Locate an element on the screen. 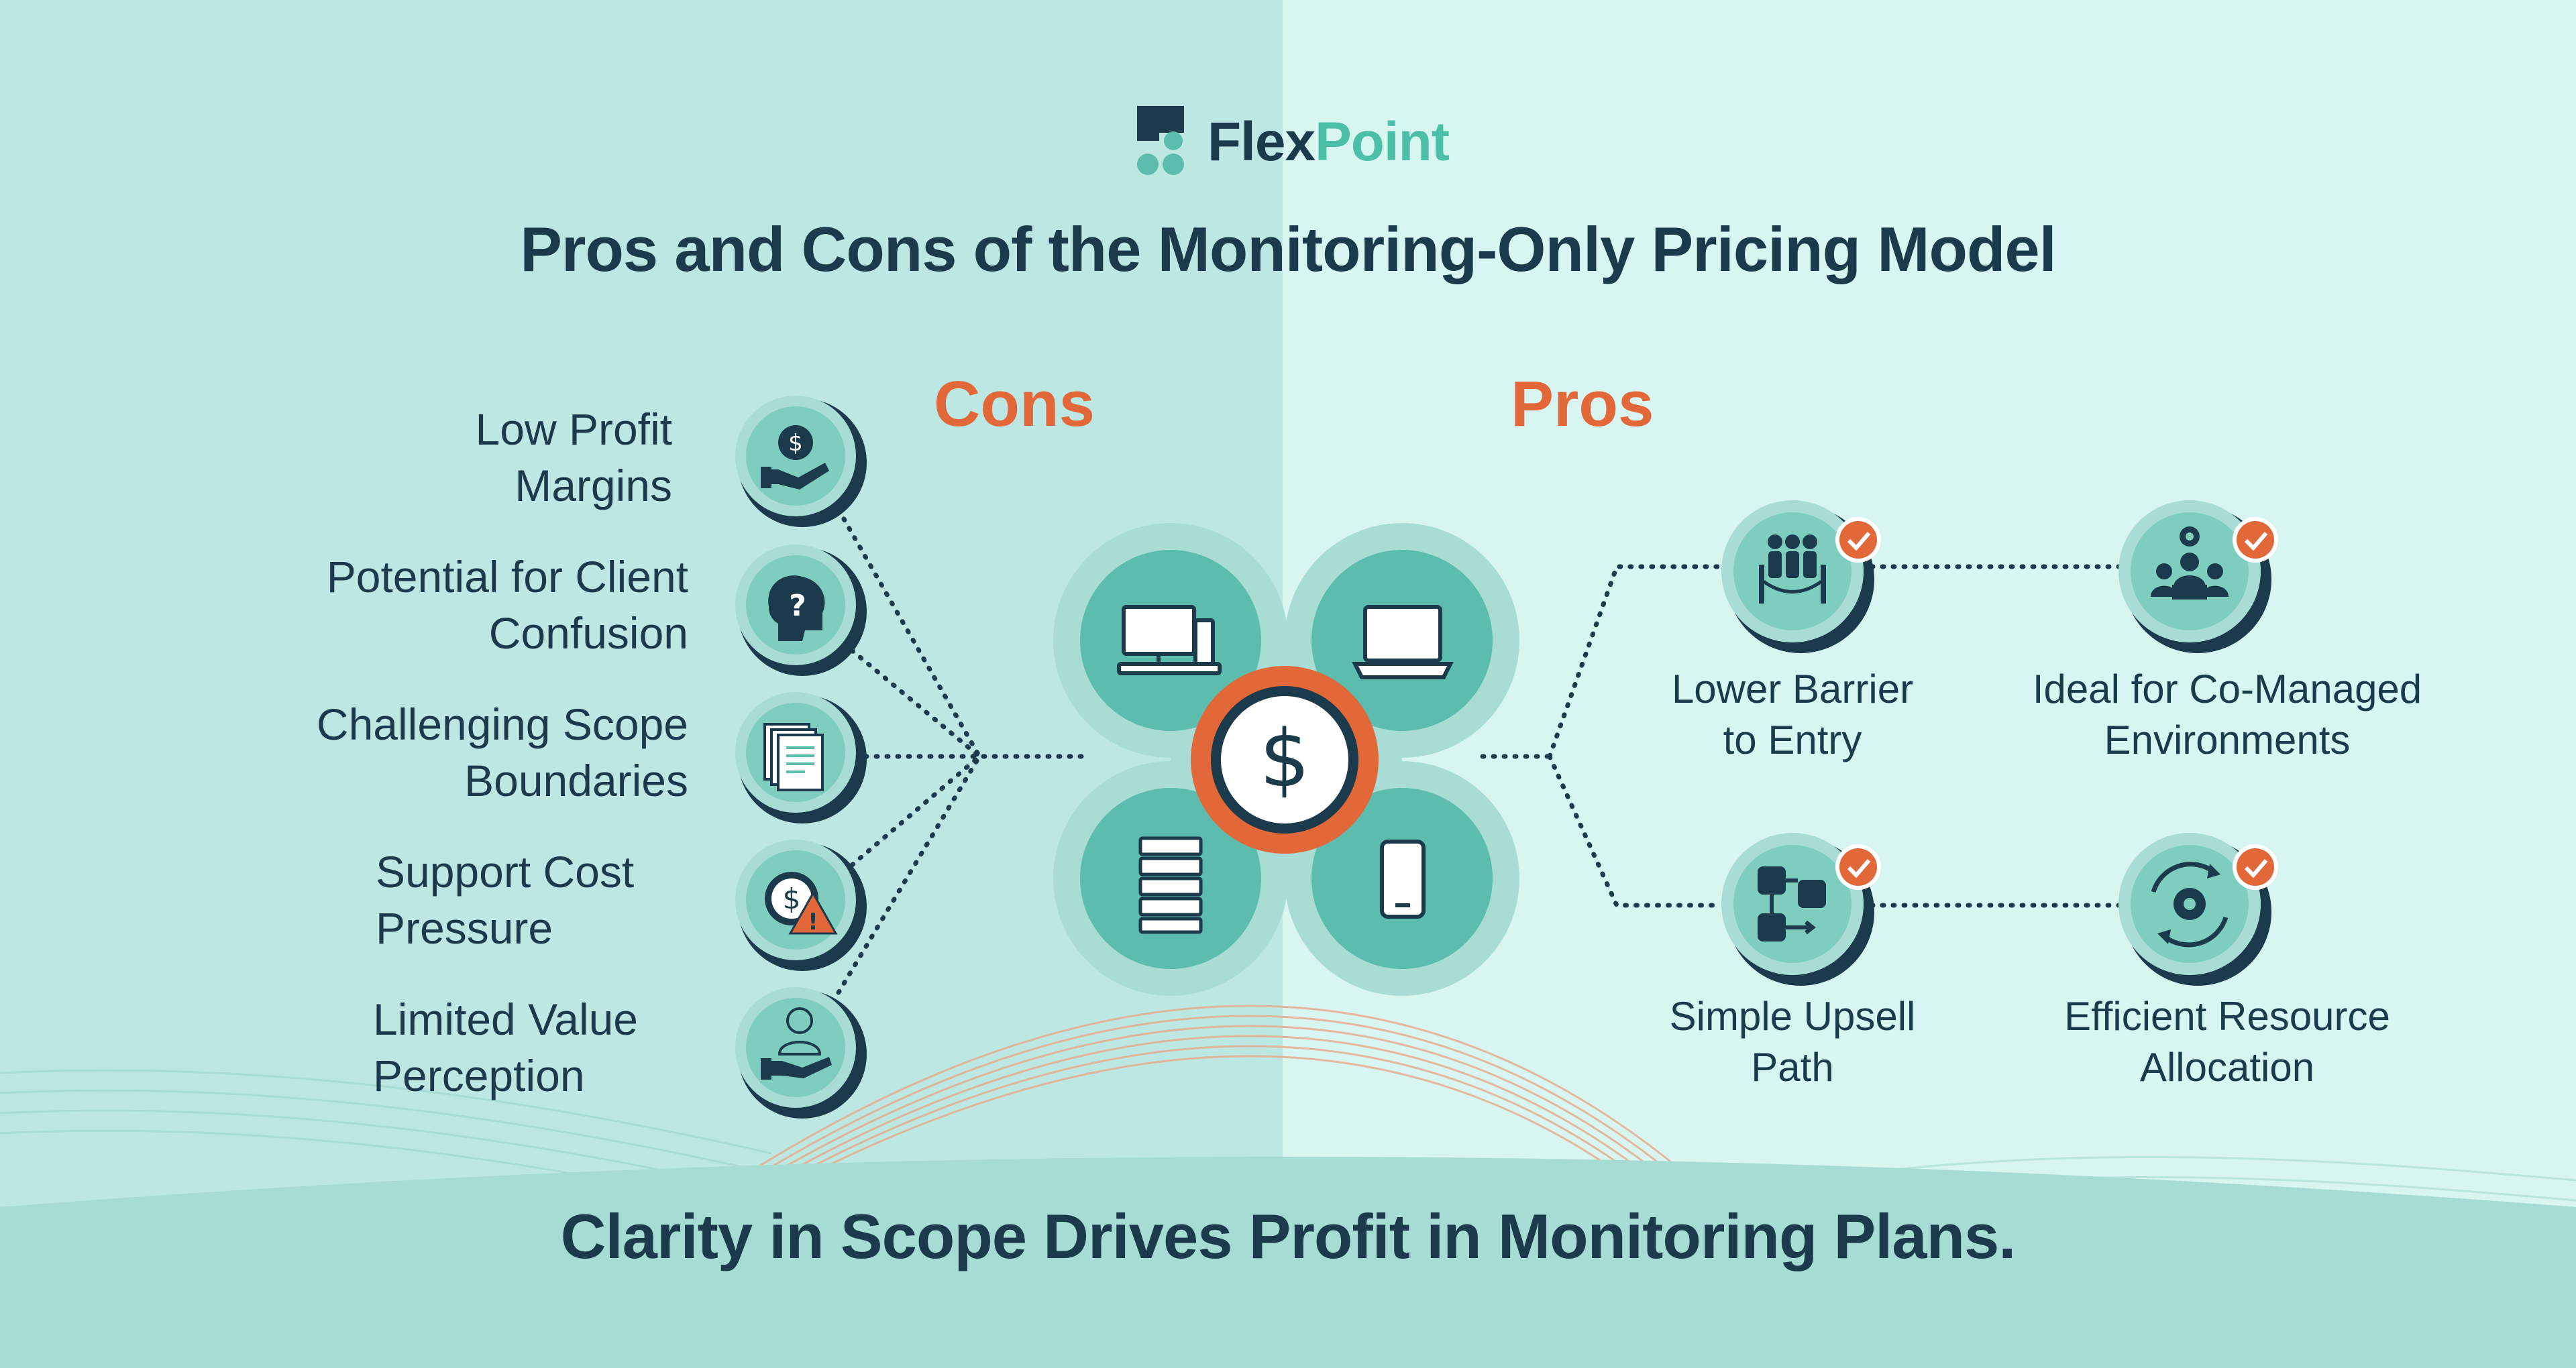 The width and height of the screenshot is (2576, 1368). pro-icon-resource is located at coordinates (2198, 909).